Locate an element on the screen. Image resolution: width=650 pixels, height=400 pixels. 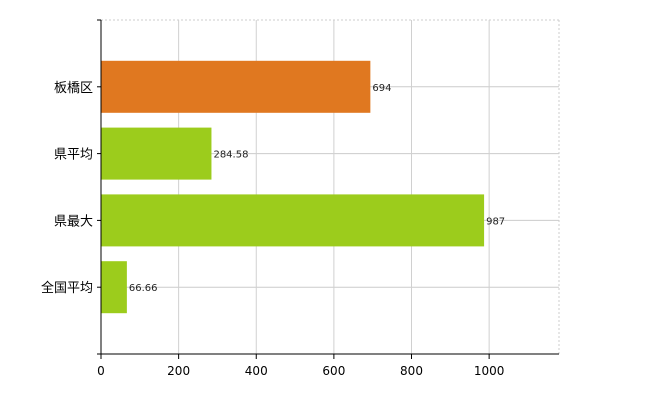
x-tick-label: 1000 is located at coordinates (489, 371).